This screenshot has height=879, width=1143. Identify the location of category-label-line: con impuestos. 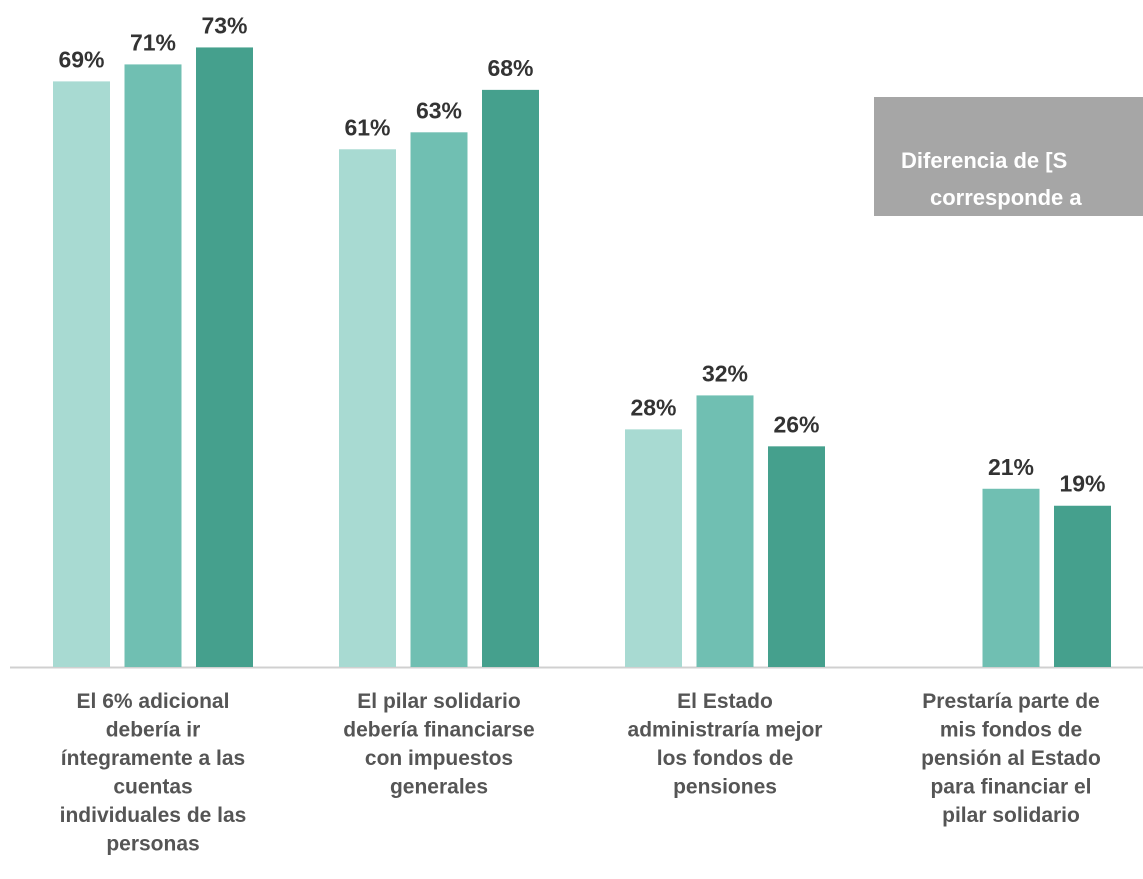
(439, 758).